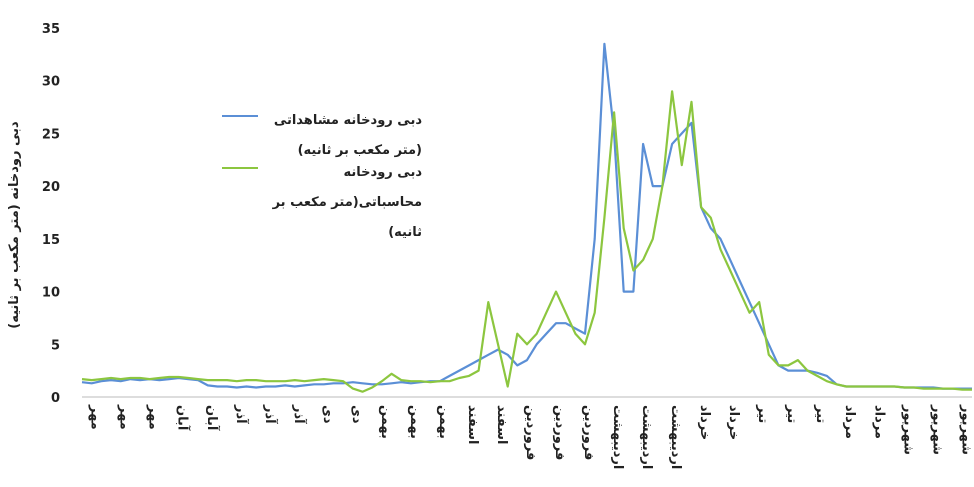 The image size is (974, 487). What do you see at coordinates (51, 134) in the screenshot?
I see `y-tick-label: 25` at bounding box center [51, 134].